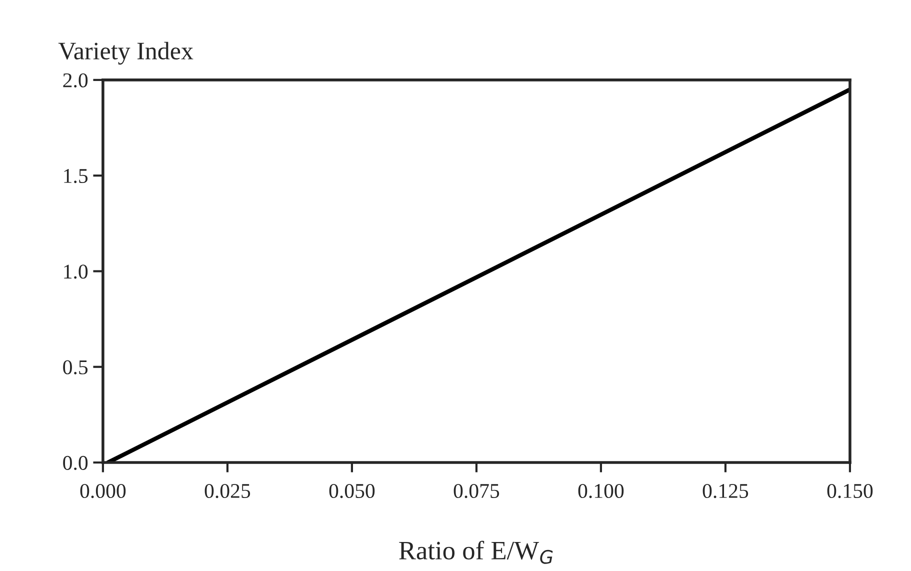  Describe the element at coordinates (126, 53) in the screenshot. I see `y-axis-title: Variety Index` at that location.